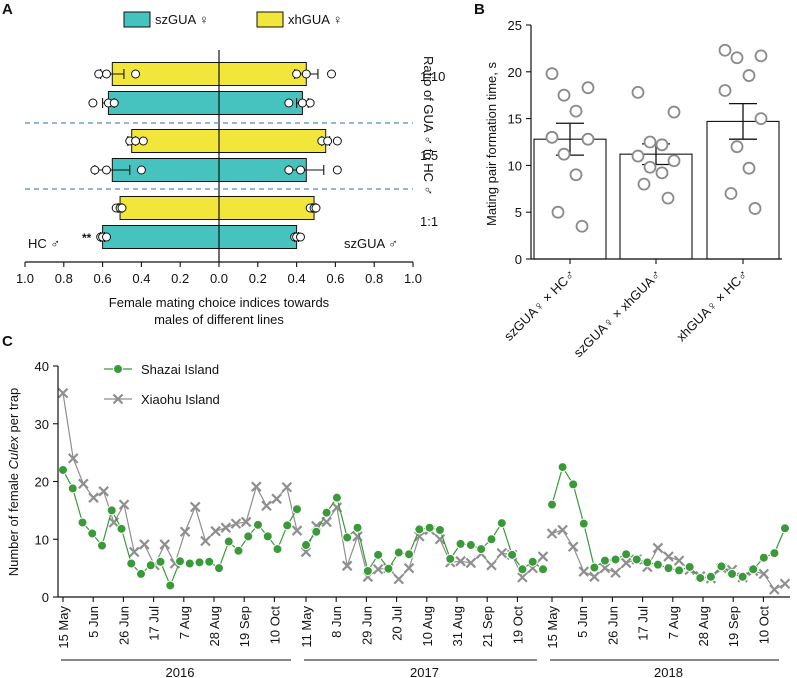  What do you see at coordinates (487, 626) in the screenshot?
I see `x-tick-label-c-1-6: 21 Sep` at bounding box center [487, 626].